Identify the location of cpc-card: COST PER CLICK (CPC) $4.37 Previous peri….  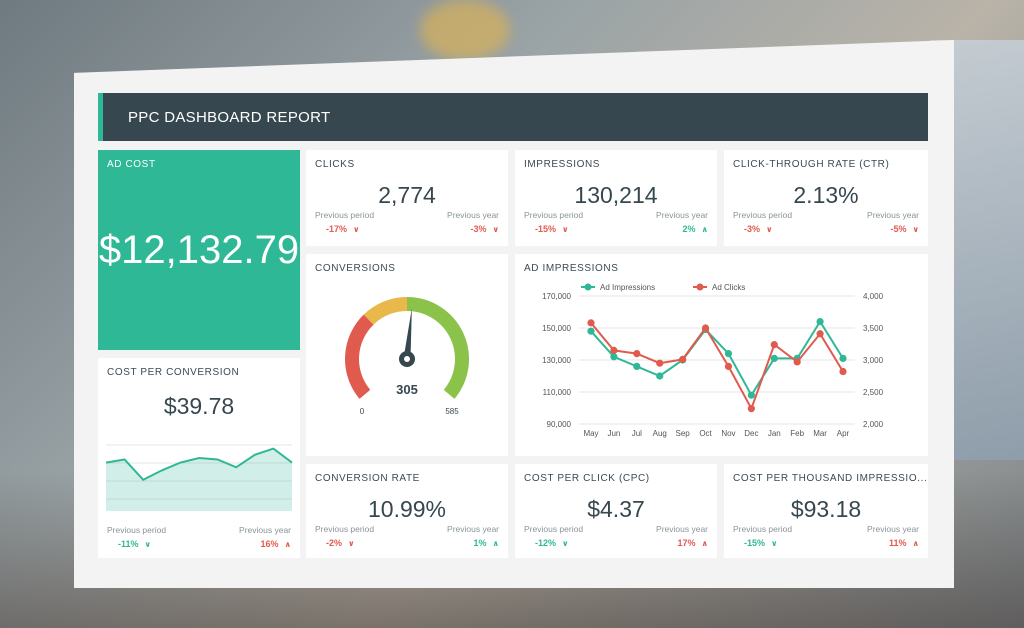
(616, 511).